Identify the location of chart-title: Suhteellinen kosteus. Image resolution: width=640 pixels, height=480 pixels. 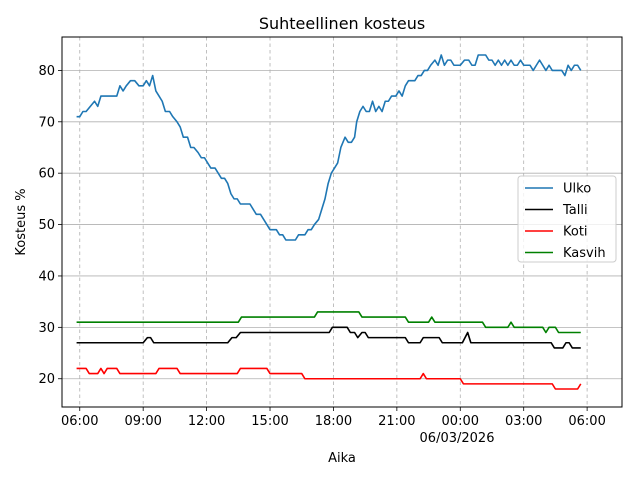
(342, 23).